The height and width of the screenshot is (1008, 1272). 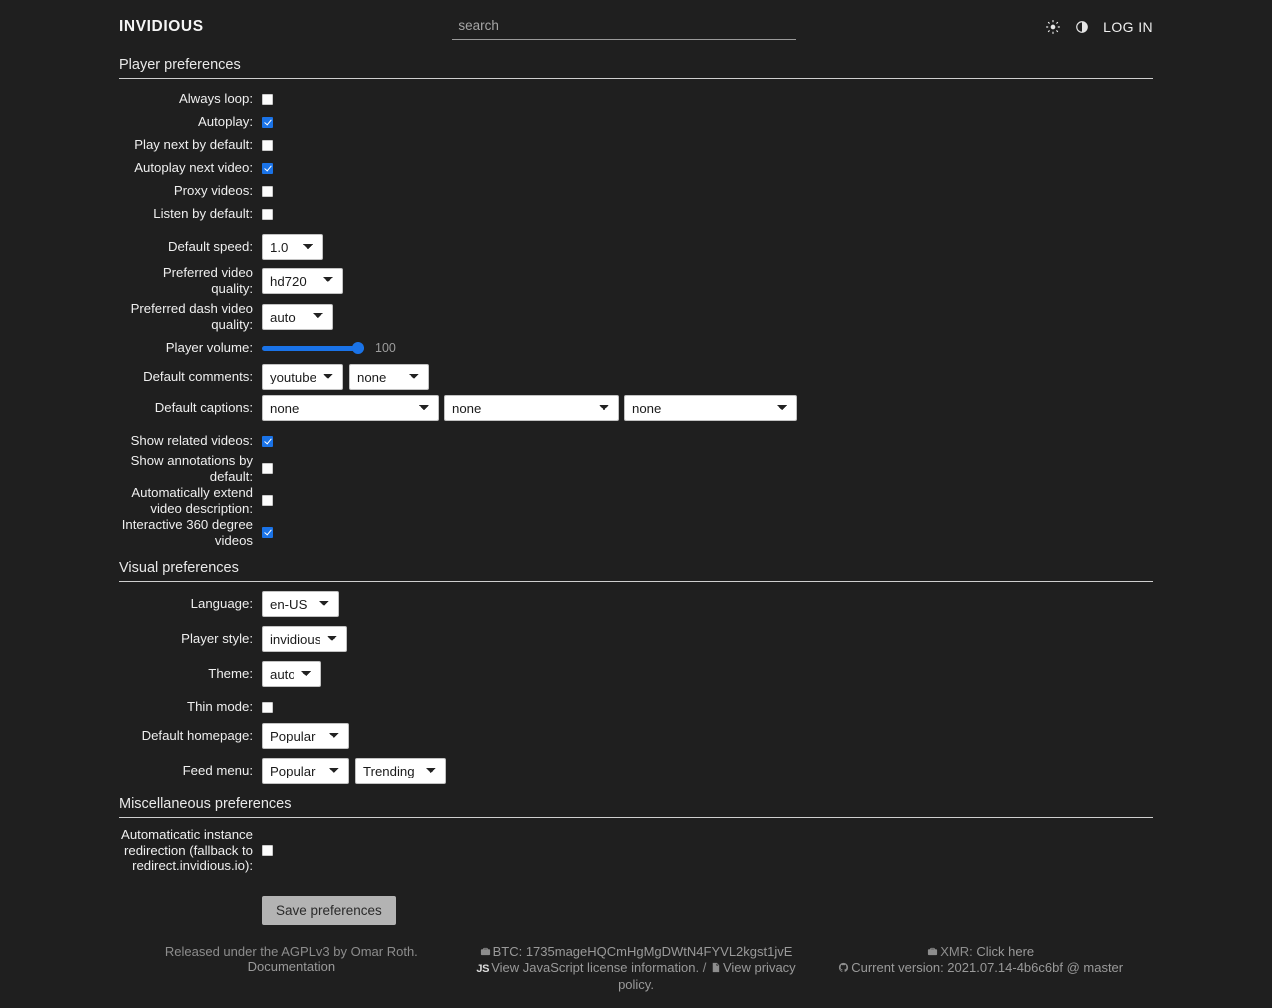 I want to click on sun-icon, so click(x=1053, y=27).